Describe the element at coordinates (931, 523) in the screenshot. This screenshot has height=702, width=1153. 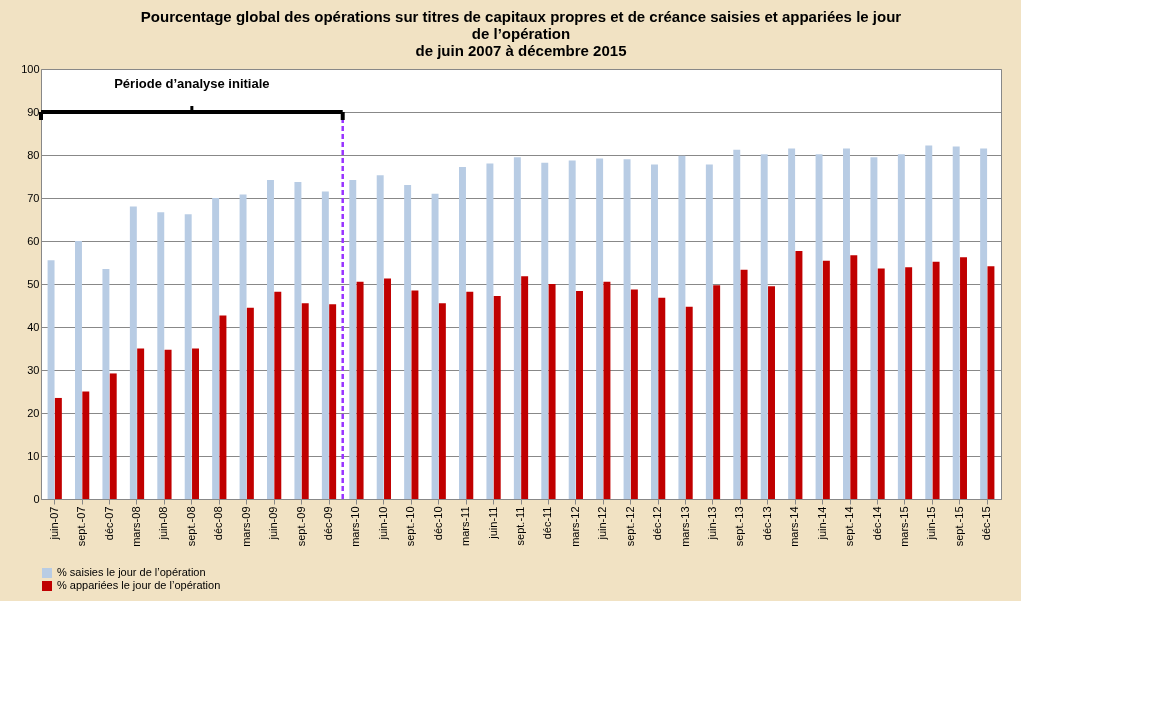
I see `x-tick-label: juin-15` at that location.